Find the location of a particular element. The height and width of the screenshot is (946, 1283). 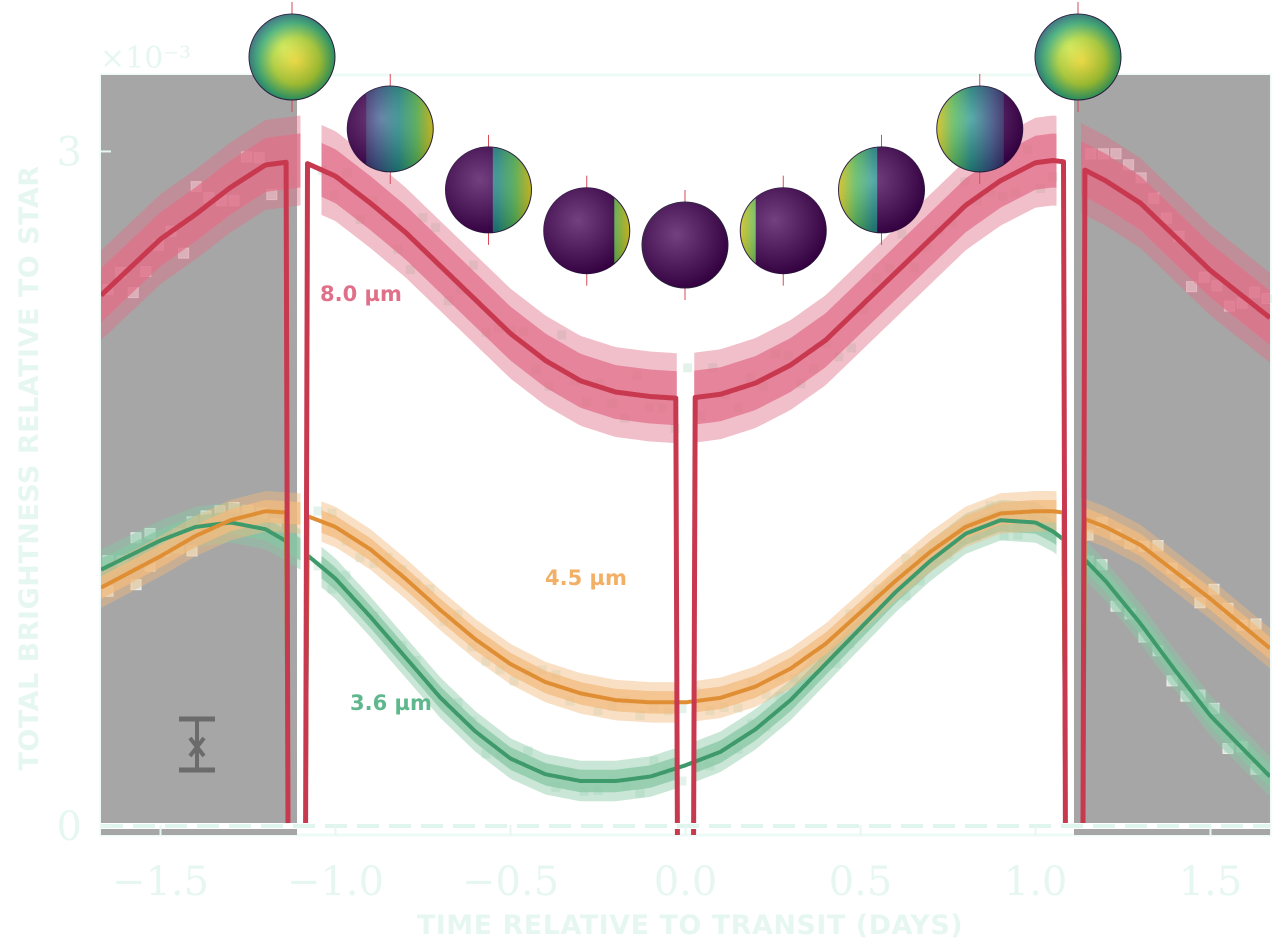

label-8um: 8.0 µm is located at coordinates (361, 294).